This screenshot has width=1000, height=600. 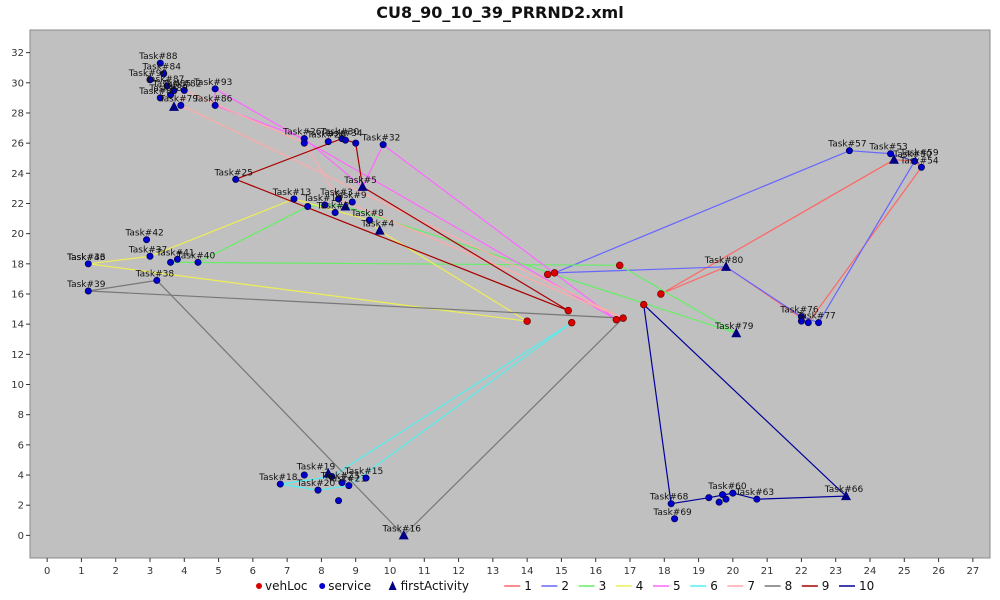 What do you see at coordinates (323, 199) in the screenshot?
I see `task-label: Task#10` at bounding box center [323, 199].